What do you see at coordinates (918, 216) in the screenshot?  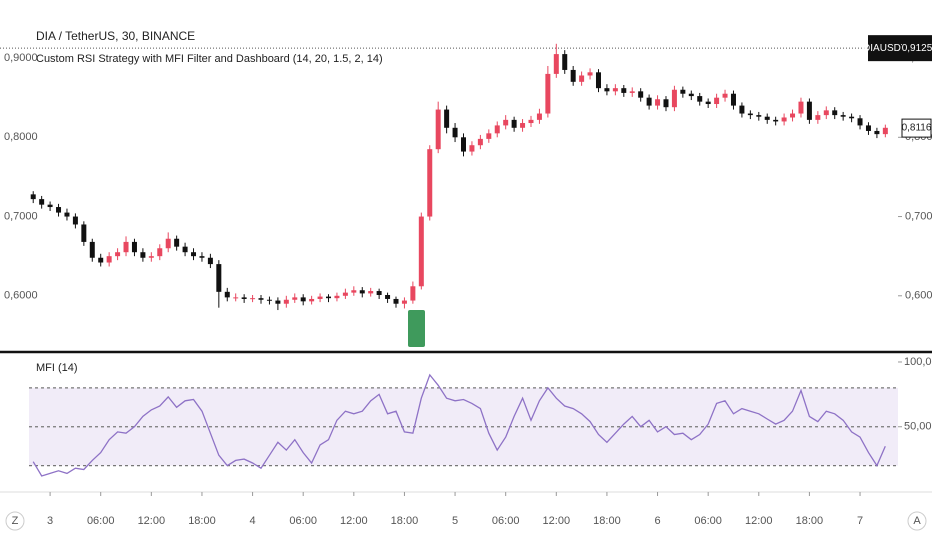 I see `y-tick-label: 0,7000` at bounding box center [918, 216].